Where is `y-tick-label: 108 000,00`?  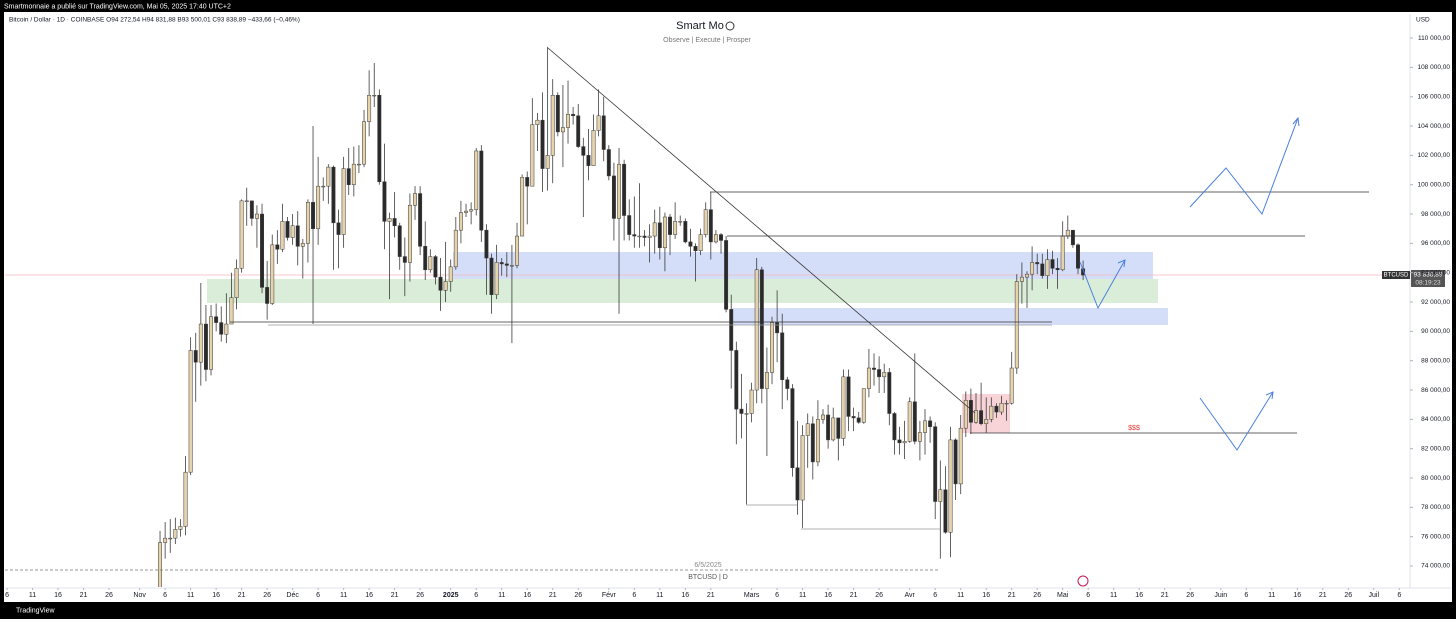 y-tick-label: 108 000,00 is located at coordinates (1433, 67).